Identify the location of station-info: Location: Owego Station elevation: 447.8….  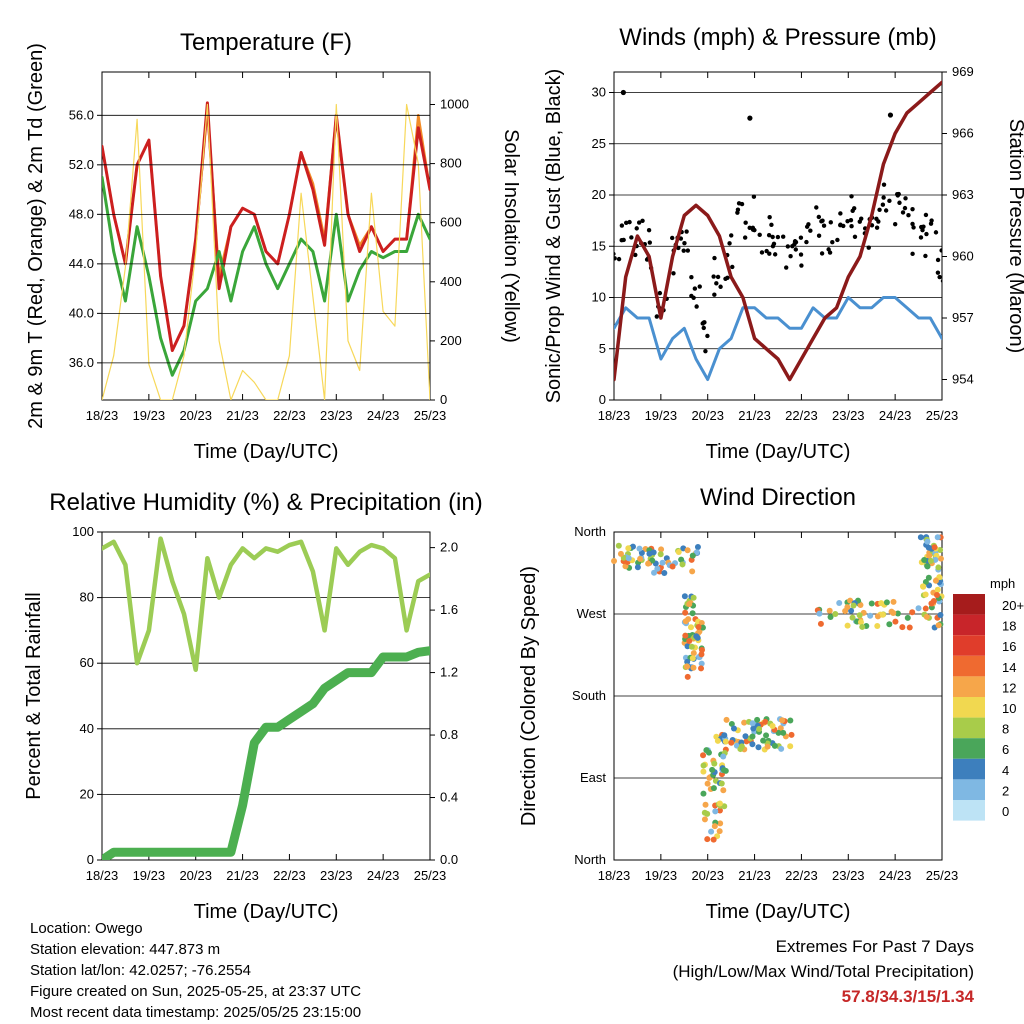
(195, 970).